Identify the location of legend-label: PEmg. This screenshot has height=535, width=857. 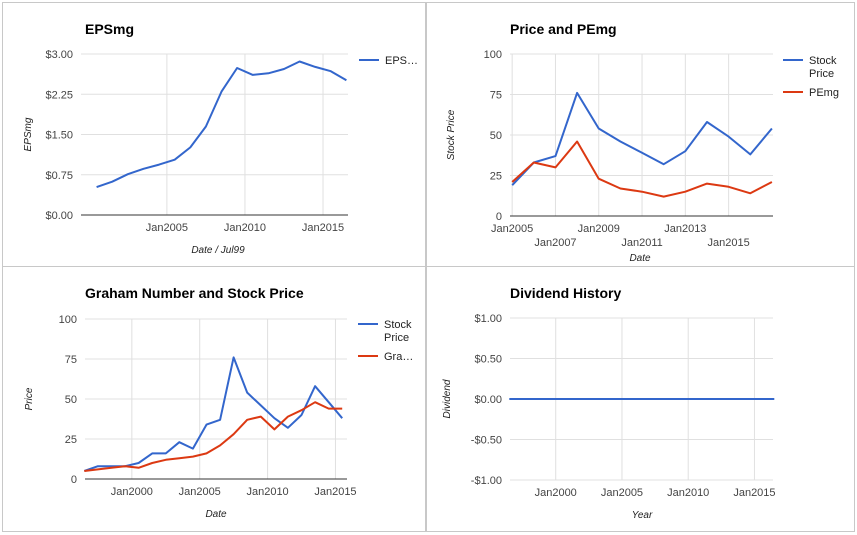
(824, 93).